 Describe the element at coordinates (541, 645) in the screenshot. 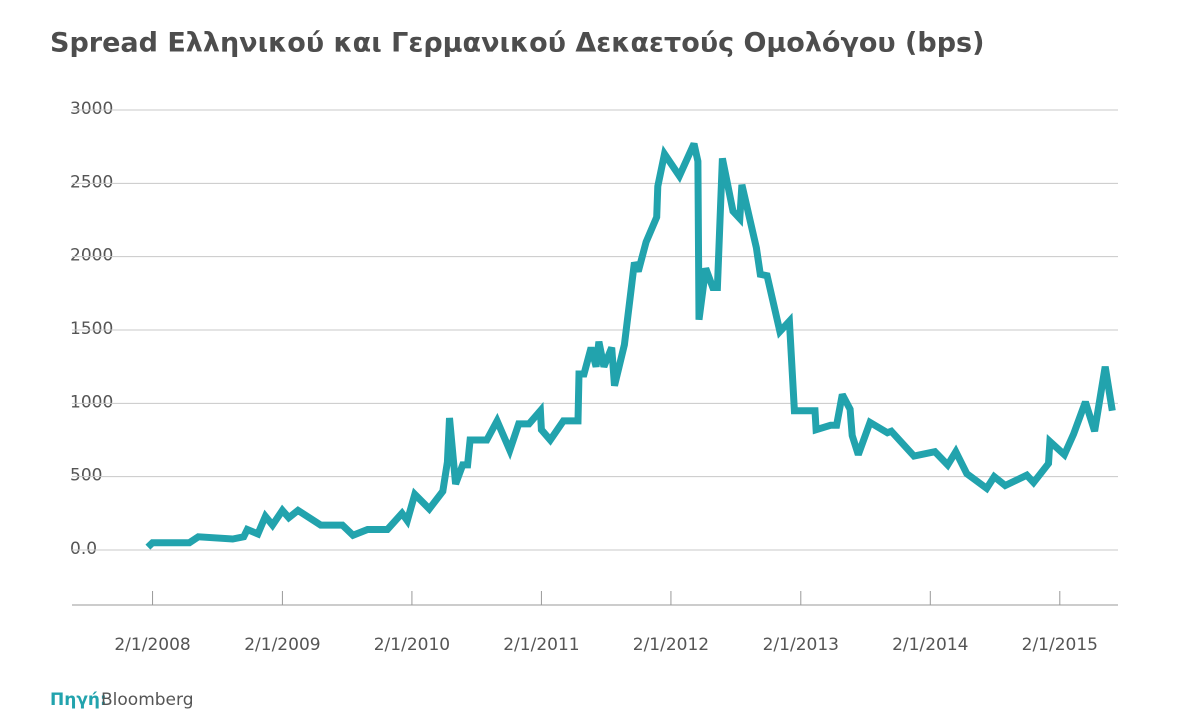

I see `x-tick-label: 2/1/2011` at that location.